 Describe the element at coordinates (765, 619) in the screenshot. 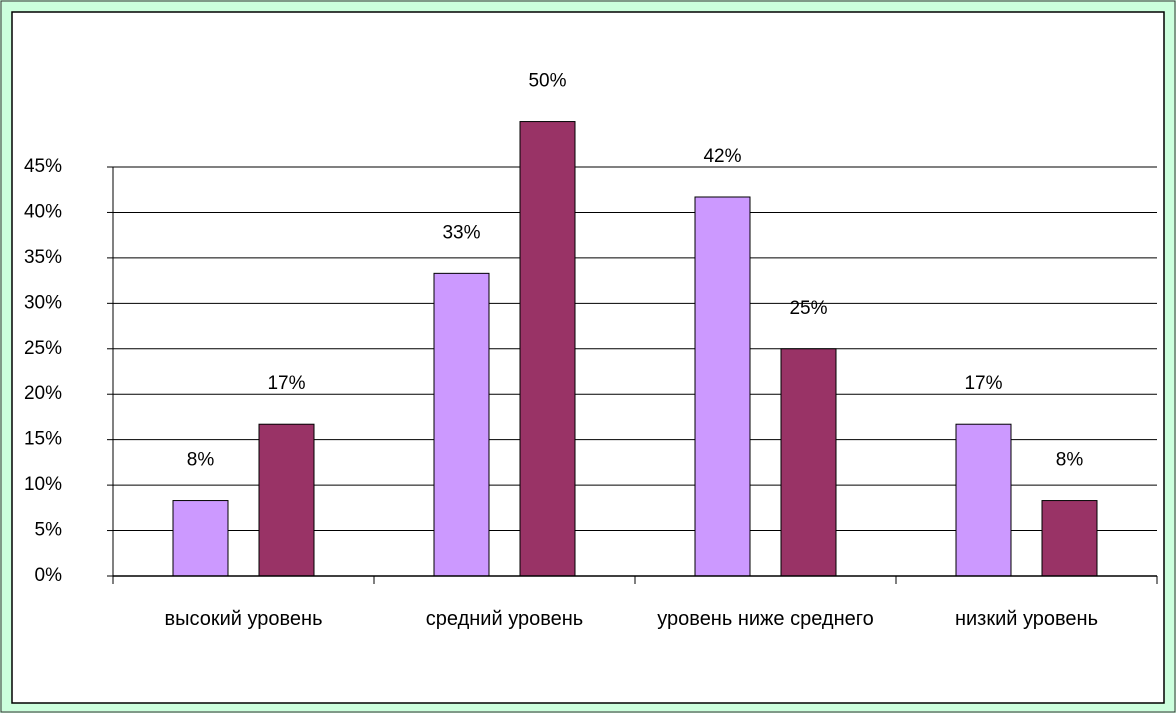

I see `x-tick-label: уровень ниже среднего` at that location.